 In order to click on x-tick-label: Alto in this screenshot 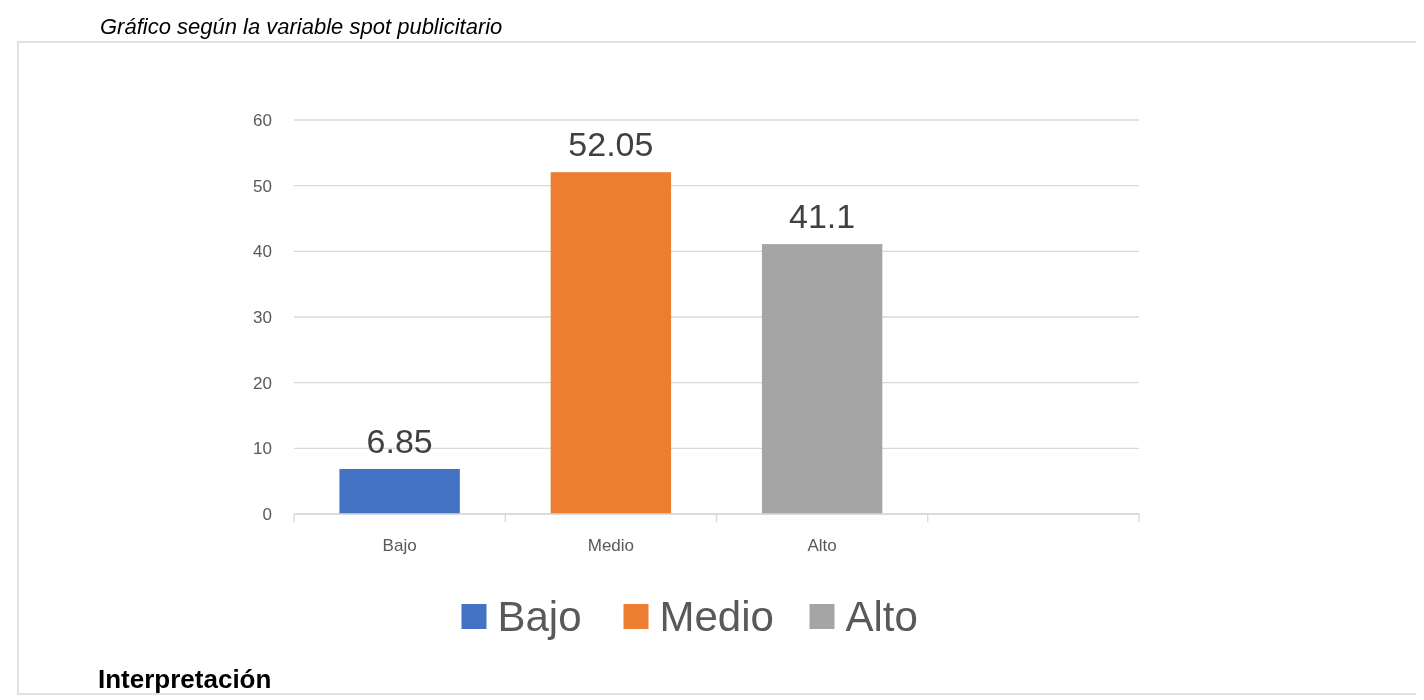, I will do `click(822, 545)`.